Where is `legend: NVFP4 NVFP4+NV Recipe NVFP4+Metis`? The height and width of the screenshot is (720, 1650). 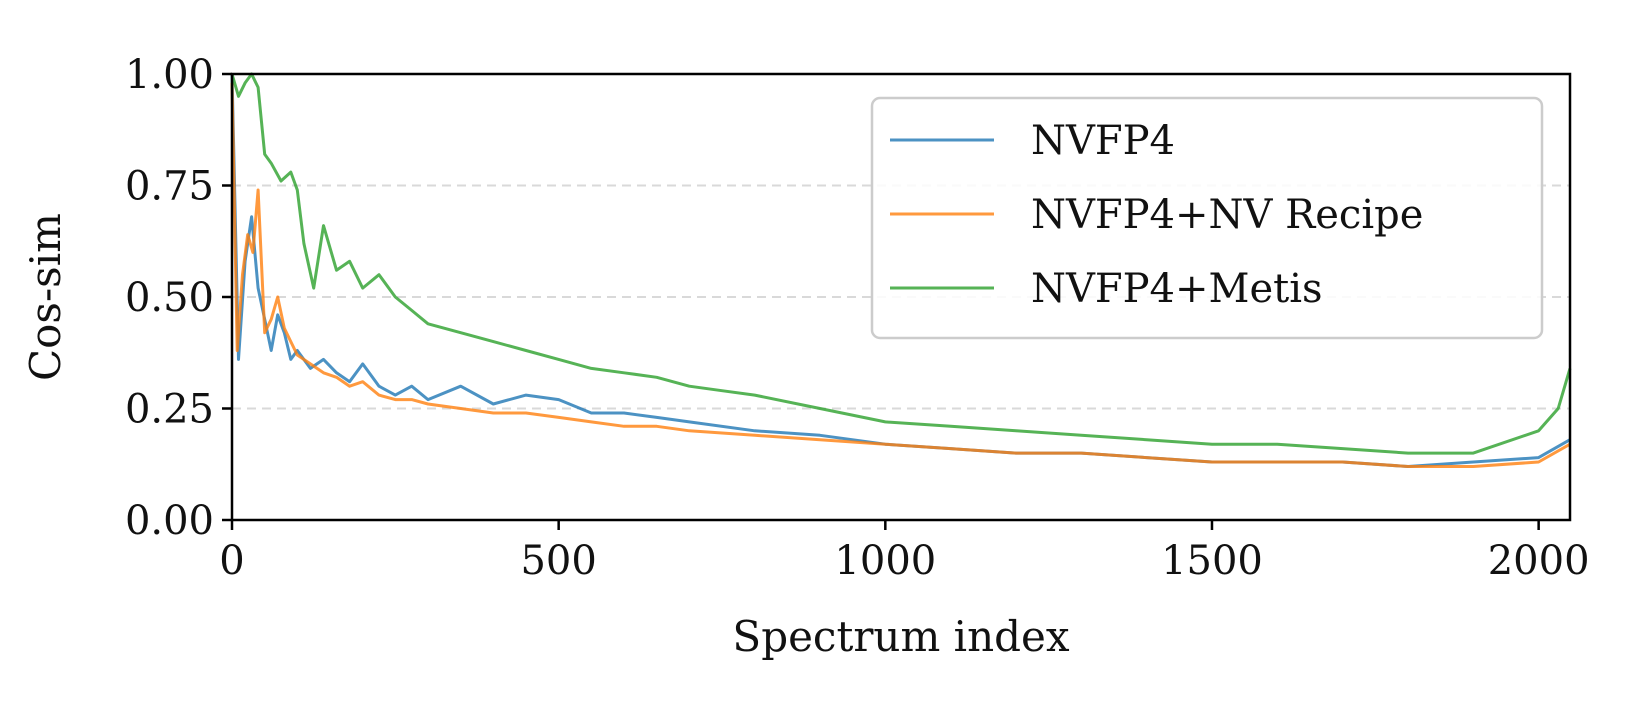
legend: NVFP4 NVFP4+NV Recipe NVFP4+Metis is located at coordinates (1207, 218).